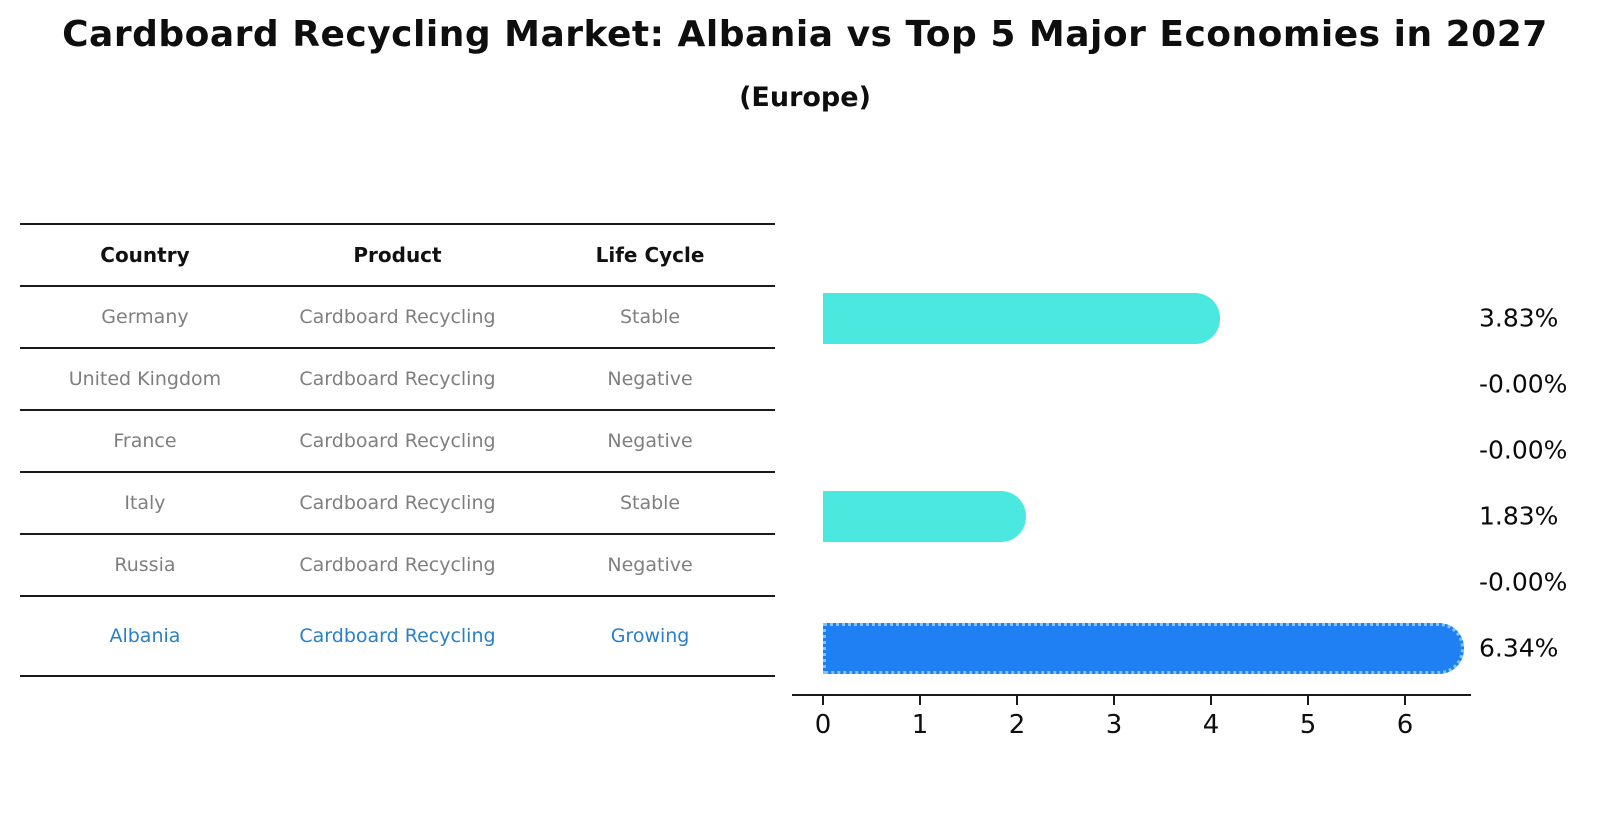  I want to click on page-subtitle: (Europe), so click(805, 97).